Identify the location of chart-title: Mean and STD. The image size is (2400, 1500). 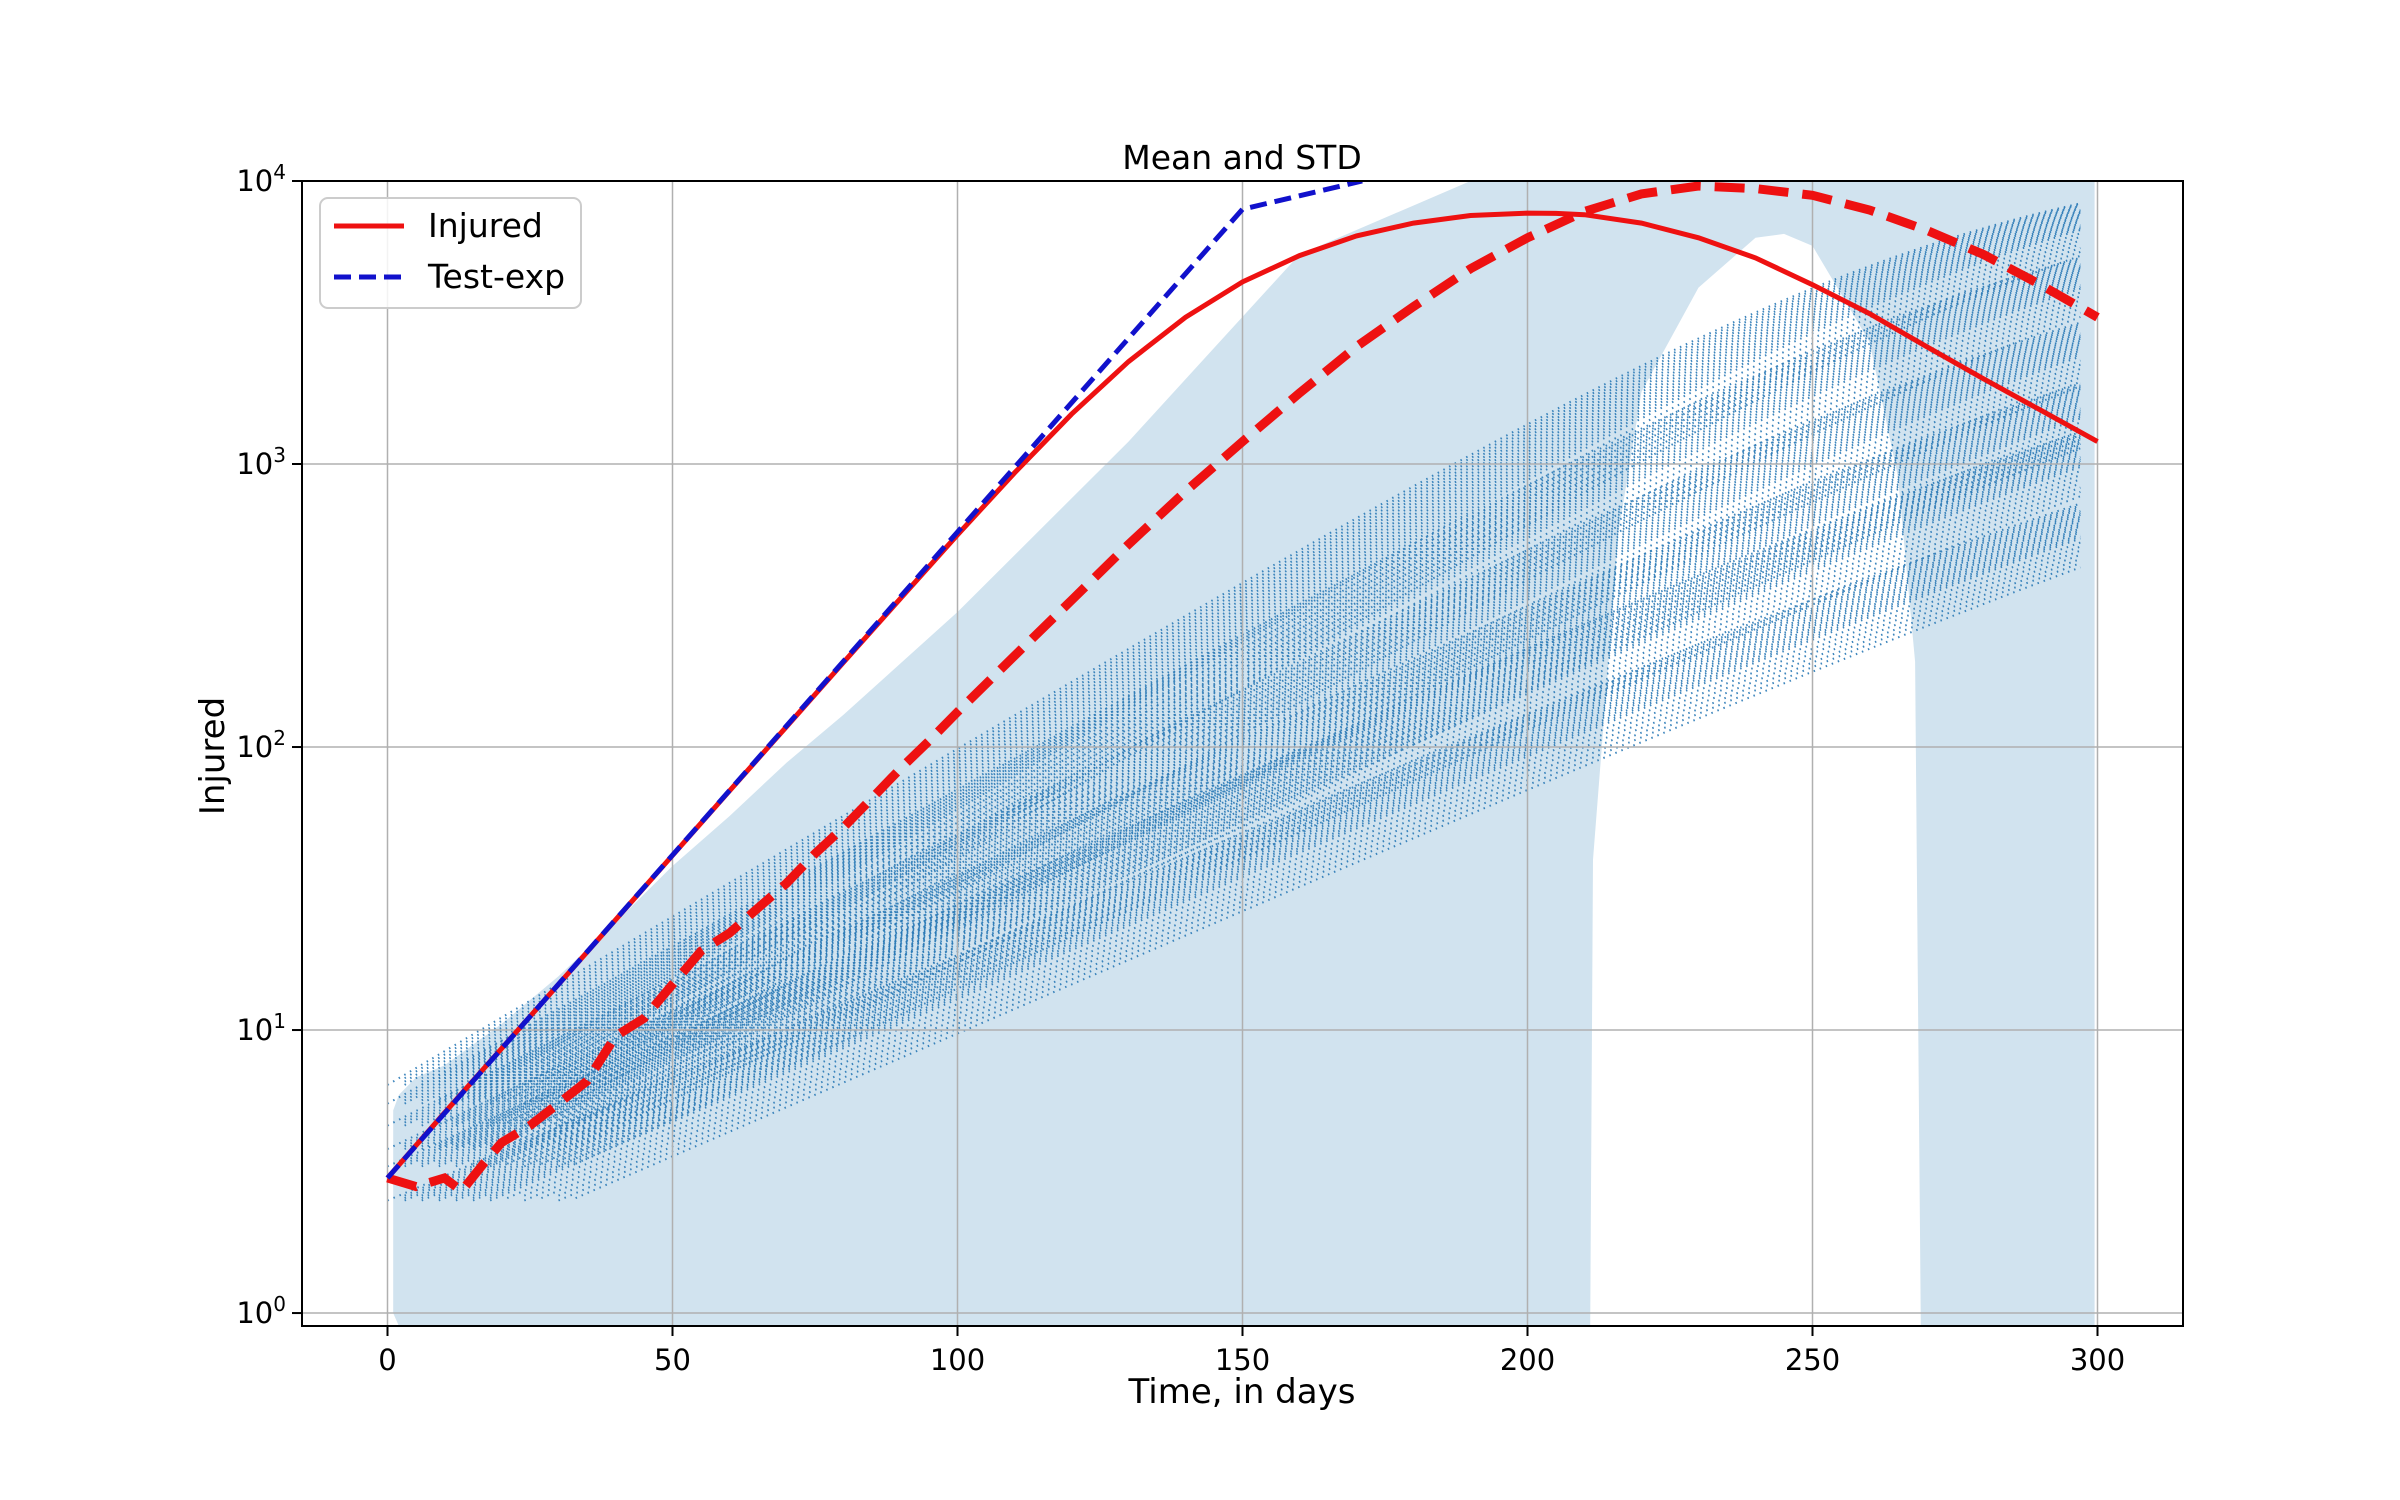
(1242, 157).